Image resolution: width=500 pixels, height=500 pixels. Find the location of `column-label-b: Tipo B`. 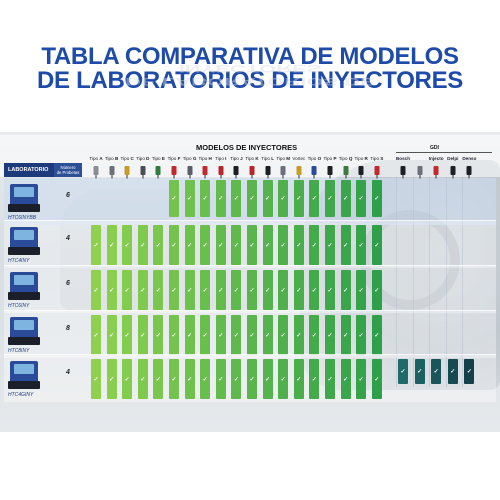

column-label-b: Tipo B is located at coordinates (111, 161).